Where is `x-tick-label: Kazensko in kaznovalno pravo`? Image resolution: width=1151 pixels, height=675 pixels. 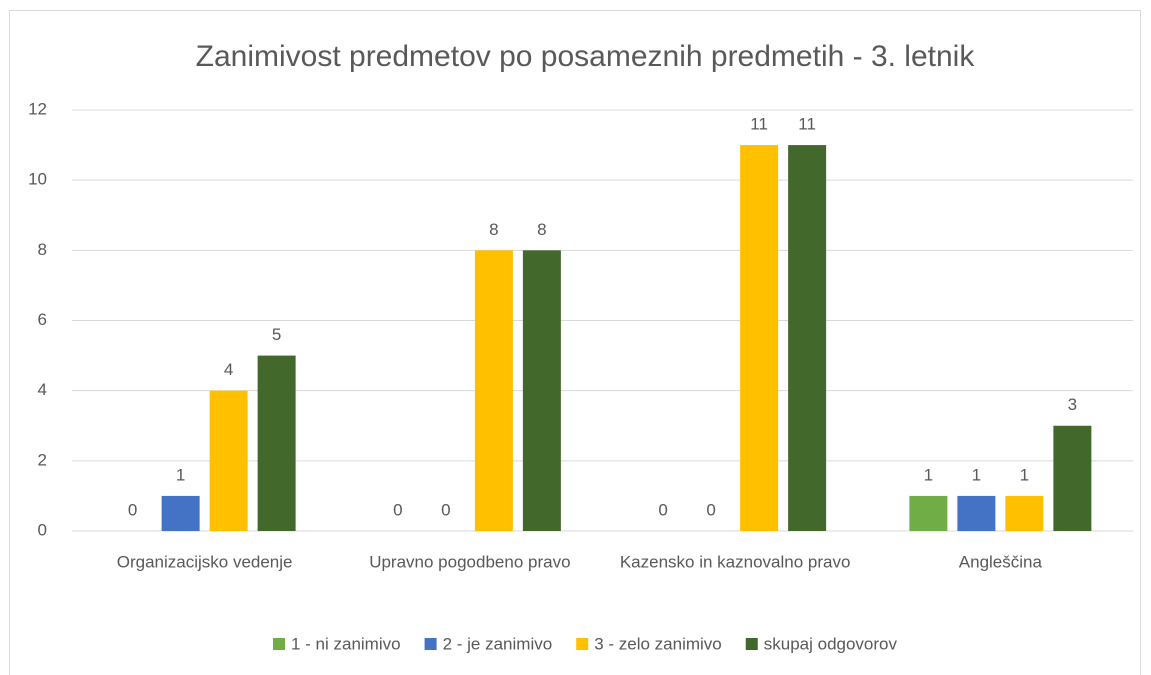
x-tick-label: Kazensko in kaznovalno pravo is located at coordinates (735, 561).